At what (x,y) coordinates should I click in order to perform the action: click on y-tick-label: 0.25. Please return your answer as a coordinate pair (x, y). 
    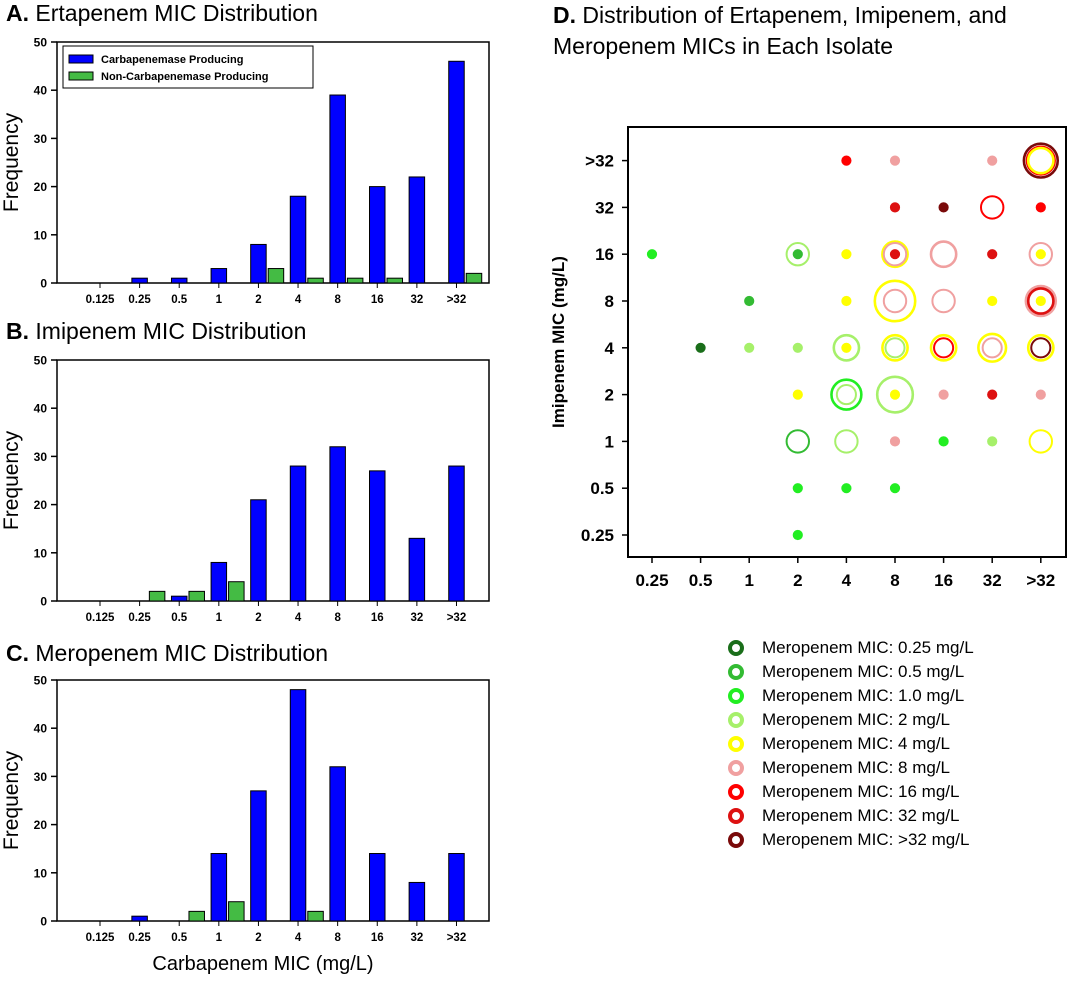
    Looking at the image, I should click on (597, 535).